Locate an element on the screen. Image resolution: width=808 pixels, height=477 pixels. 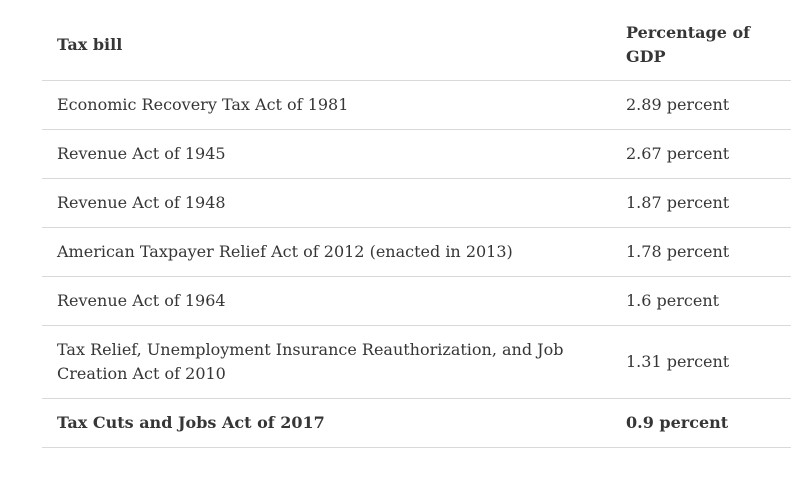
header-row: Tax bill Percentage of GDP is located at coordinates (416, 45).